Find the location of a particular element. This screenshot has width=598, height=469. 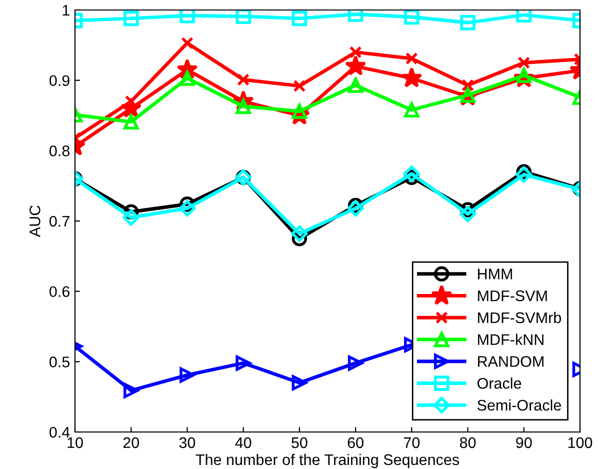

legend-label: MDF-SVMrb is located at coordinates (520, 318).